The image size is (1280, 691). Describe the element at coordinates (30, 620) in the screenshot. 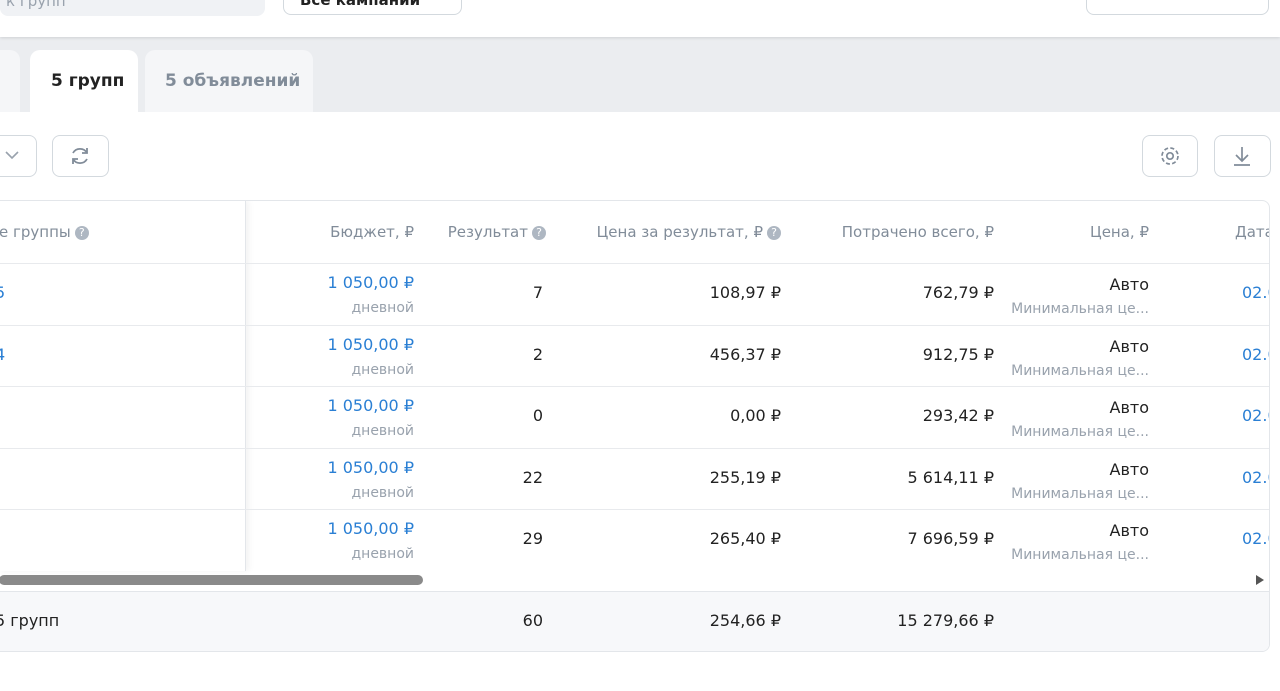

I see `footer-label: 5 групп` at that location.